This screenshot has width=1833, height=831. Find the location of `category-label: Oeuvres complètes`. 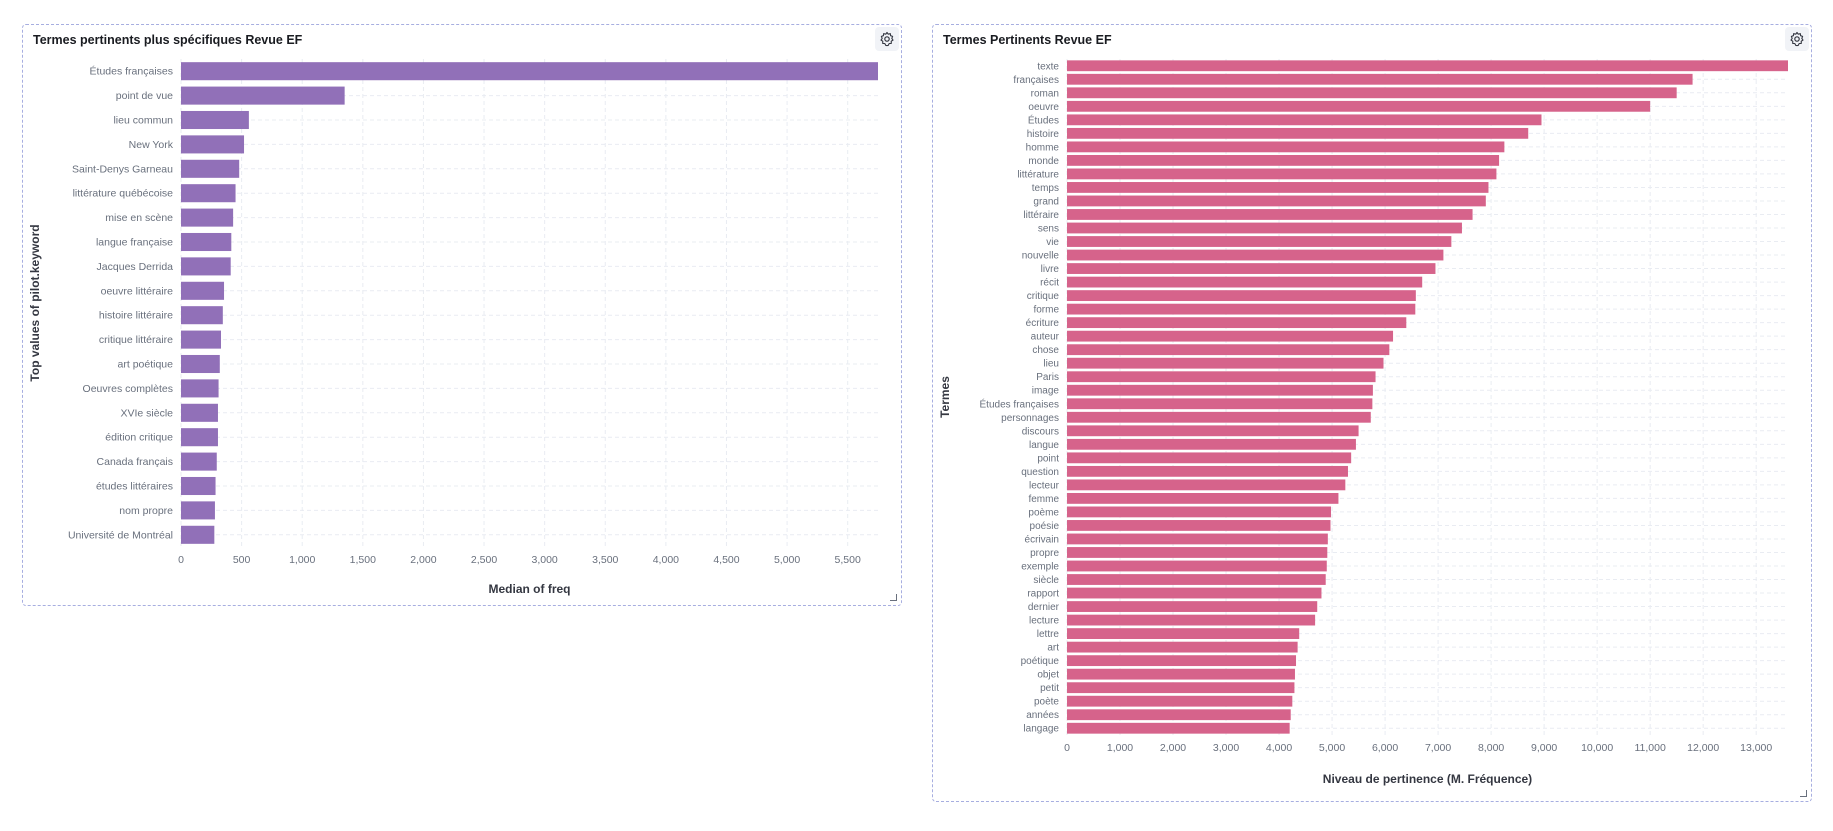

category-label: Oeuvres complètes is located at coordinates (128, 389).